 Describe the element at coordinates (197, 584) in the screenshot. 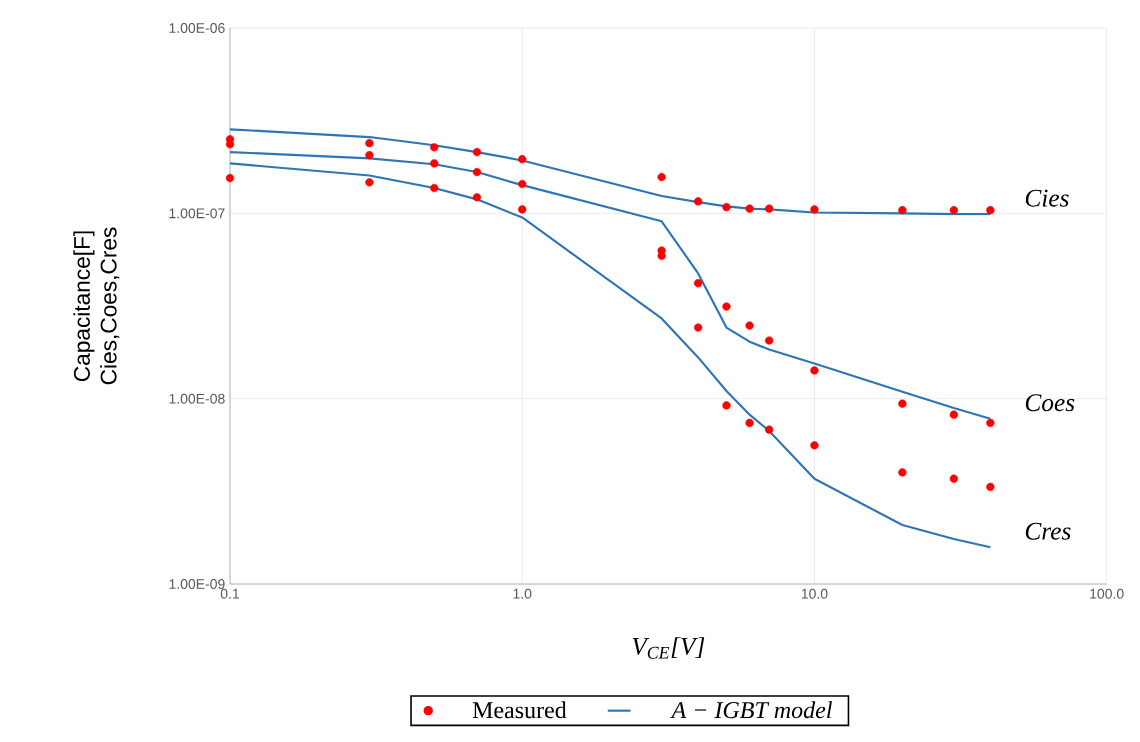

I see `y-tick-label: 1.00E-09` at that location.